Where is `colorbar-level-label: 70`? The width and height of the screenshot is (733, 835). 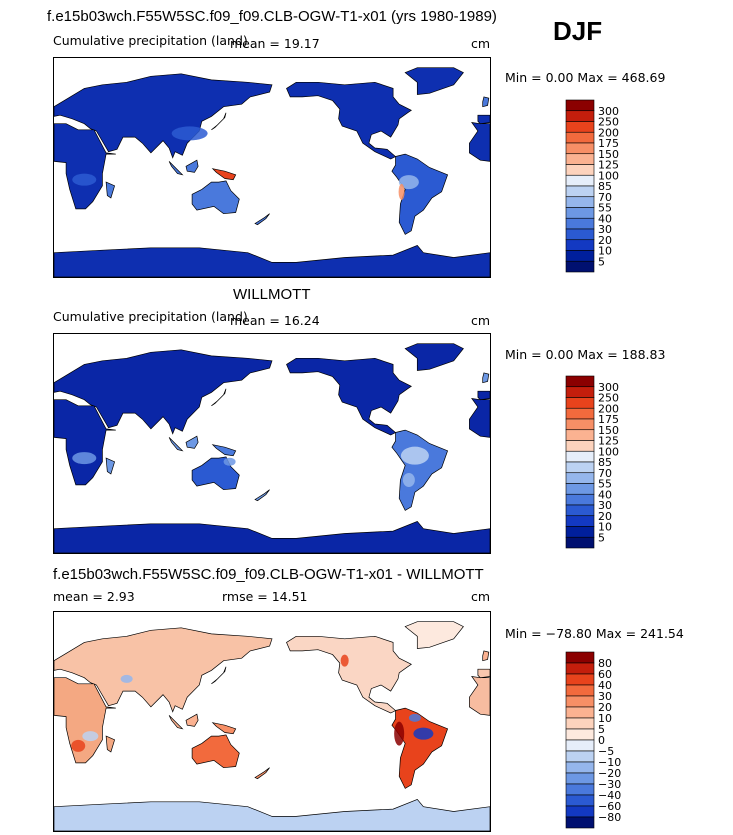
colorbar-level-label: 70 is located at coordinates (605, 473).